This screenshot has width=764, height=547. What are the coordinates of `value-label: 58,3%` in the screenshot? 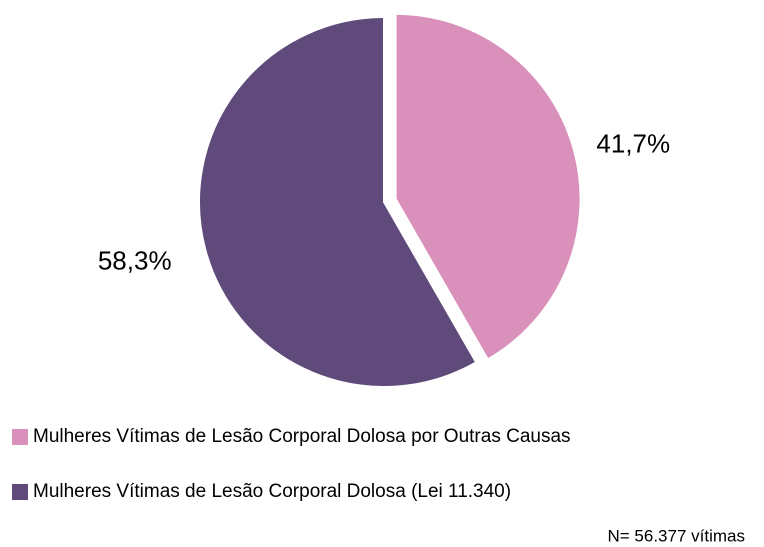 It's located at (135, 260).